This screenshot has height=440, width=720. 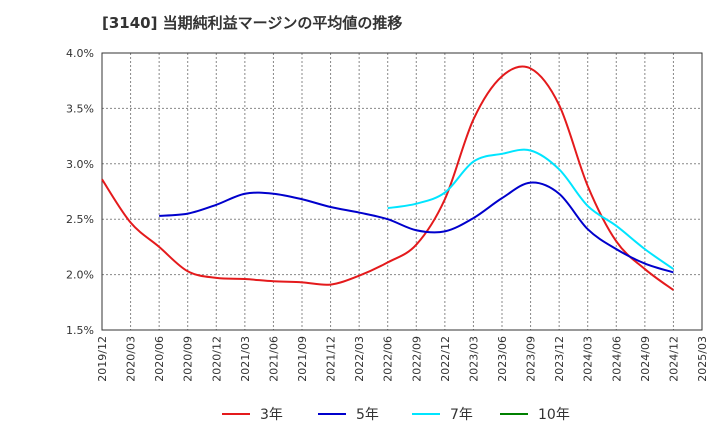 What do you see at coordinates (80, 275) in the screenshot?
I see `y-tick-label: 2.0%` at bounding box center [80, 275].